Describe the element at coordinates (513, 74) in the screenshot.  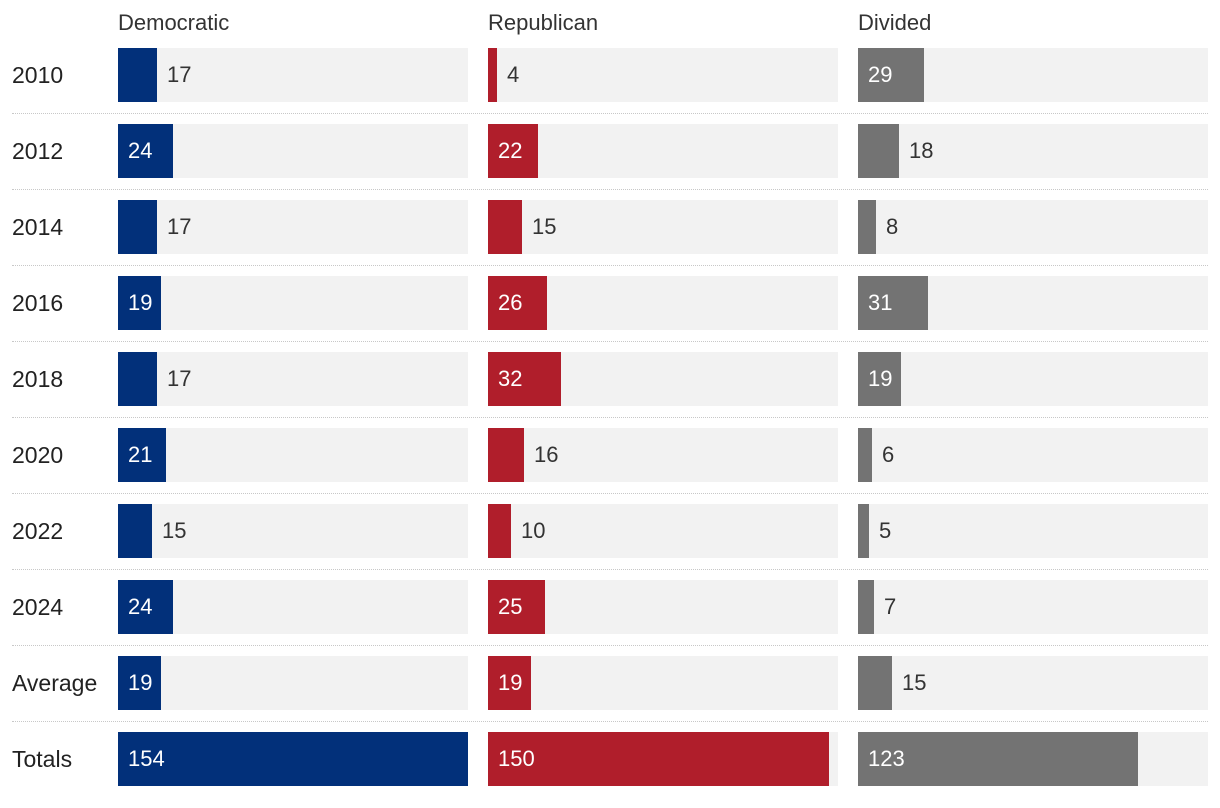
I see `value-label-rep: 4` at that location.